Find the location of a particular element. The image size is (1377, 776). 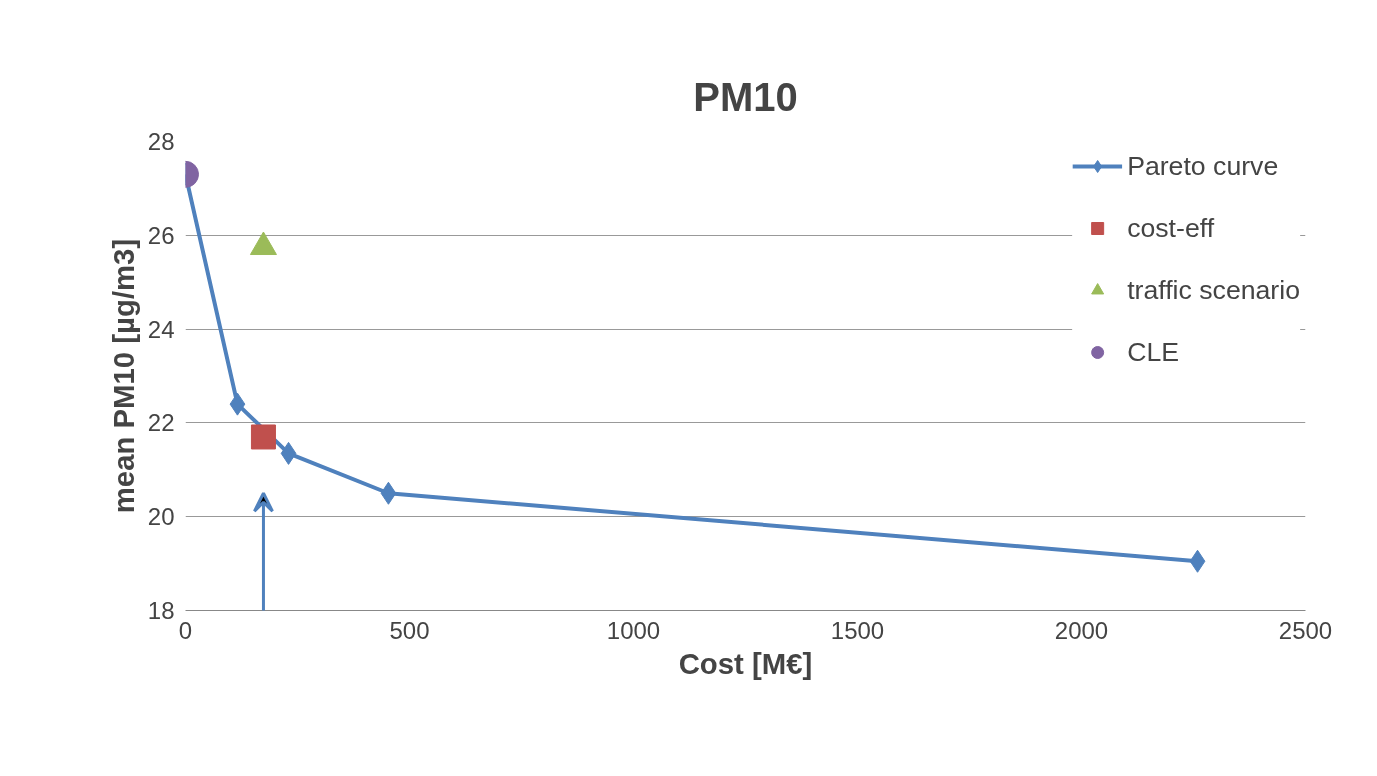

y-tick-label: 24 is located at coordinates (161, 329).